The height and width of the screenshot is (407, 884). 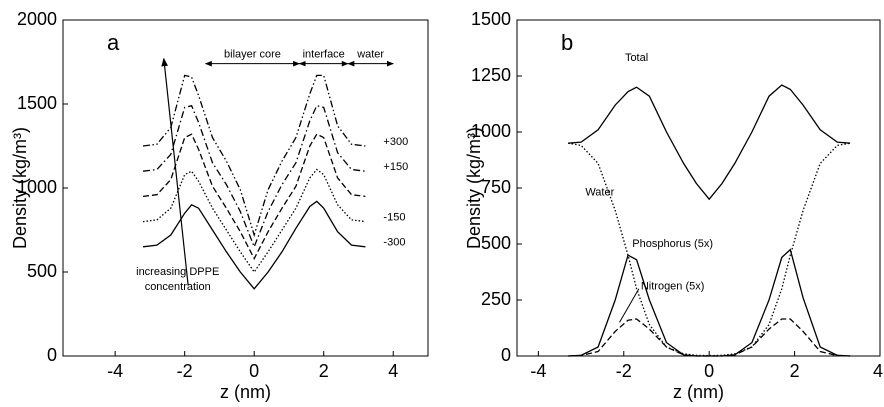 I want to click on y-tick-label: 250, so click(x=496, y=299).